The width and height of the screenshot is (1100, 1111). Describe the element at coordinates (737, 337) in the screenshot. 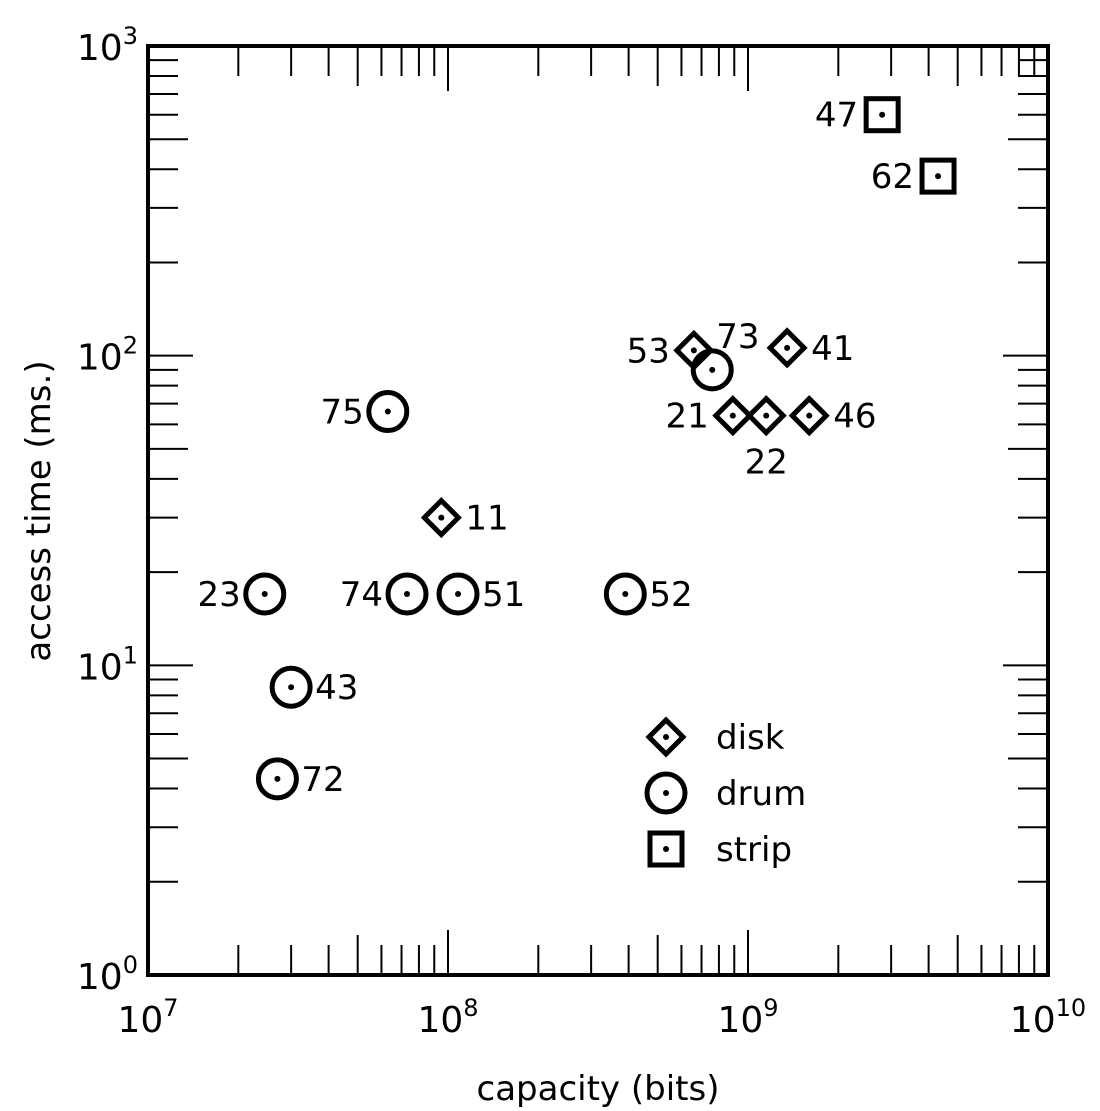

I see `point-label: 73` at that location.